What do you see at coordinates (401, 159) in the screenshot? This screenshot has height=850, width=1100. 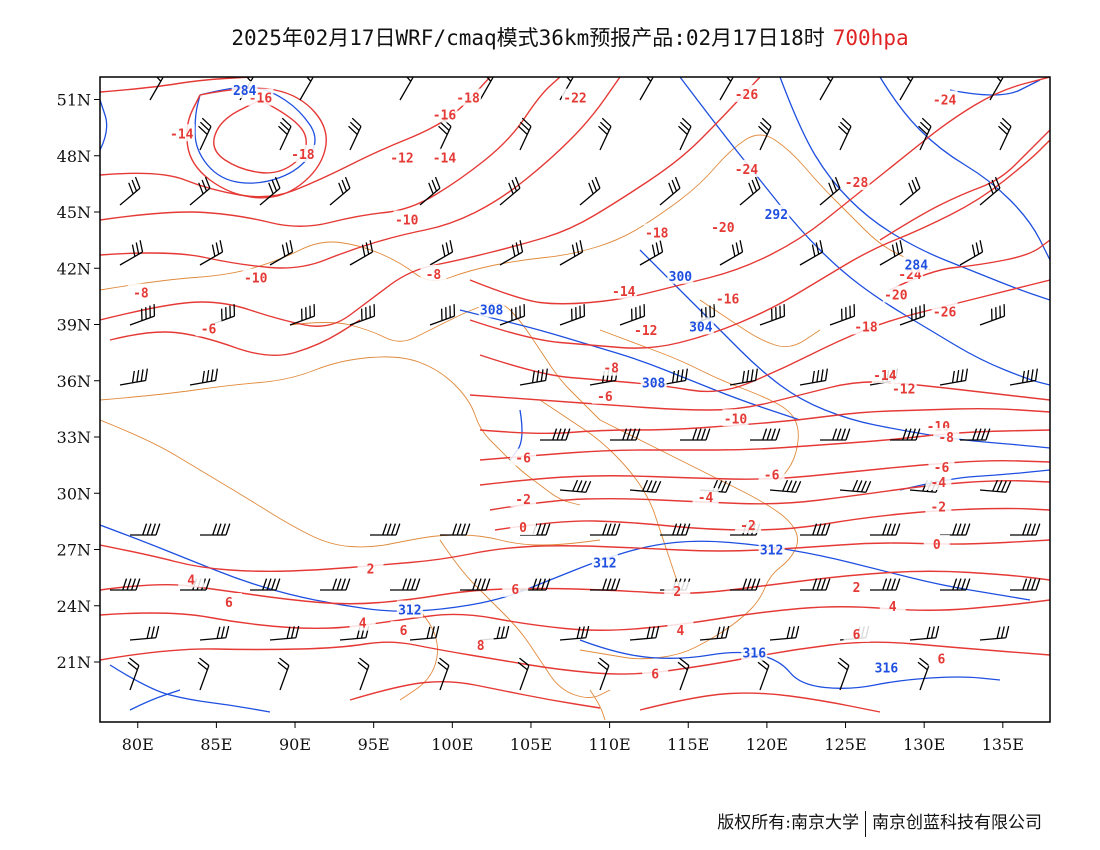 I see `temperature-label: -12` at bounding box center [401, 159].